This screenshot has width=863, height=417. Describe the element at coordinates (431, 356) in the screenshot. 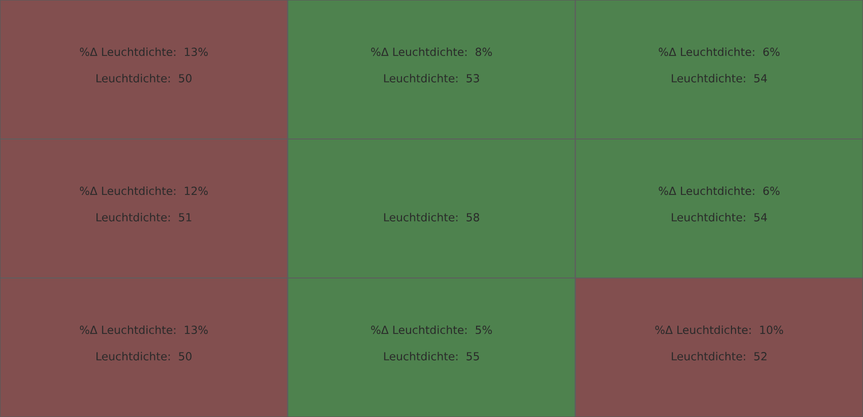

I see `data-label: Leuchtdichte: 55` at that location.